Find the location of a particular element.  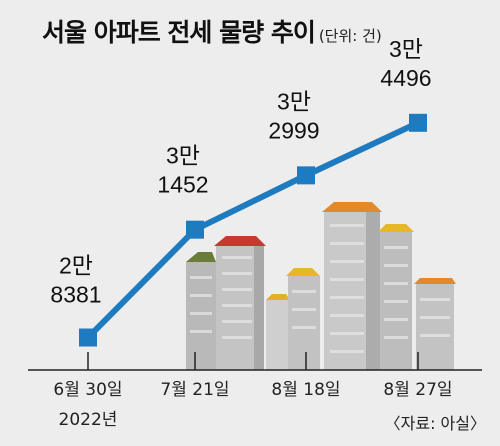

x-tick-label: 6월 30일 is located at coordinates (87, 390).